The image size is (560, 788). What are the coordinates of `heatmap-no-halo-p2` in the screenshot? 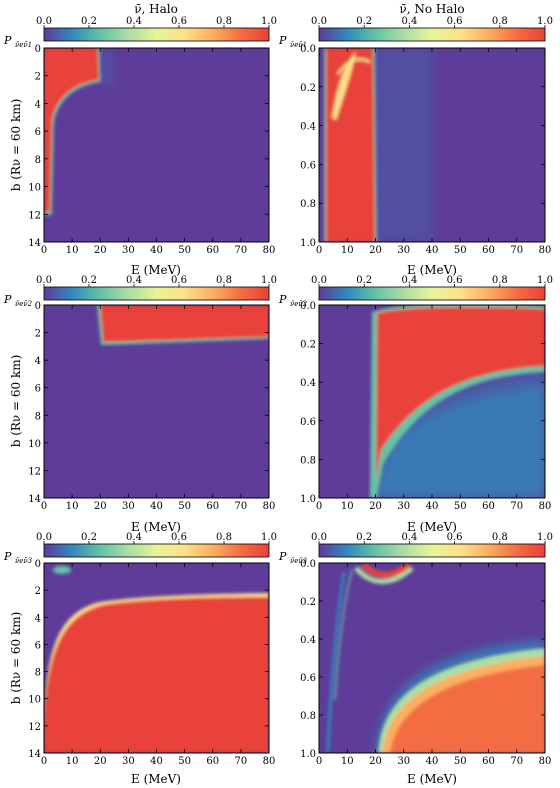 It's located at (432, 401).